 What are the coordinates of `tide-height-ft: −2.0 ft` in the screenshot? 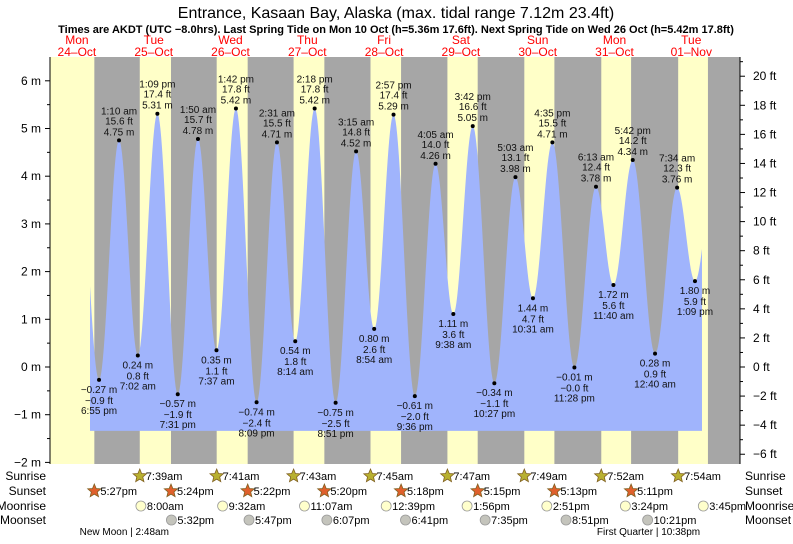 It's located at (415, 417).